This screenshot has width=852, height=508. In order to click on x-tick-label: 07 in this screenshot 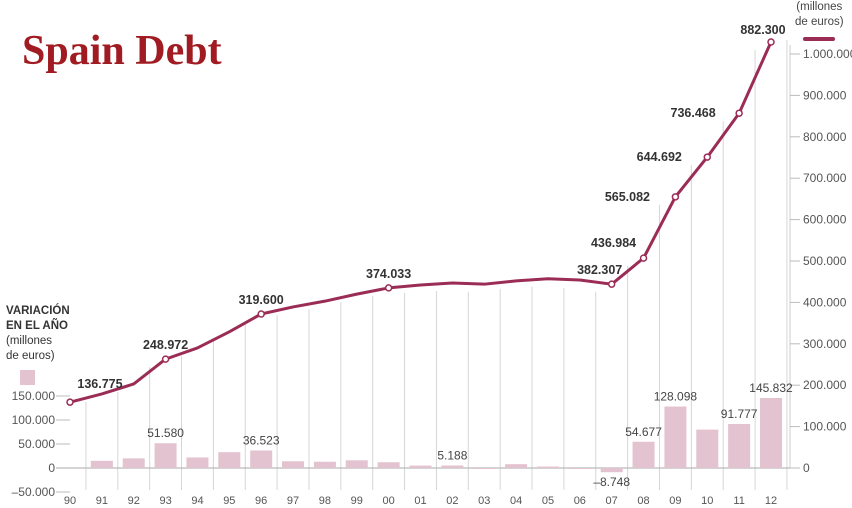, I will do `click(612, 501)`.